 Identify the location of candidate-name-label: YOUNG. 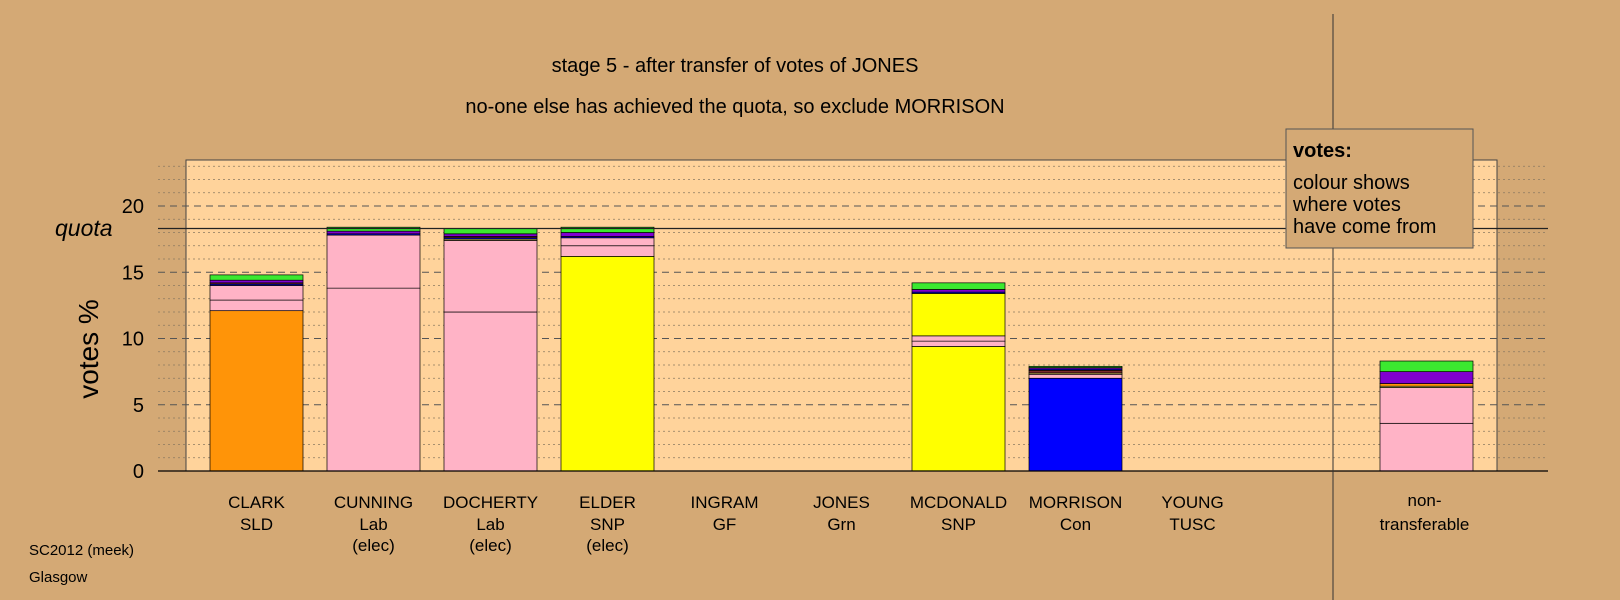
(1192, 502).